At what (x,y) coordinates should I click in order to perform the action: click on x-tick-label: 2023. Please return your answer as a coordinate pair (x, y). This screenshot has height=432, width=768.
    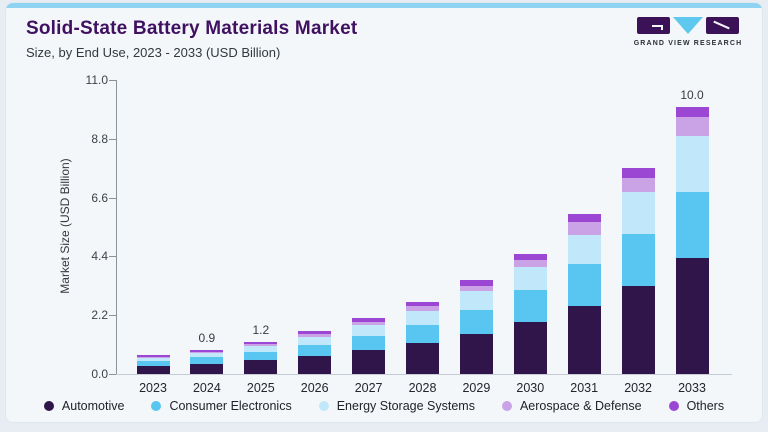
    Looking at the image, I should click on (153, 388).